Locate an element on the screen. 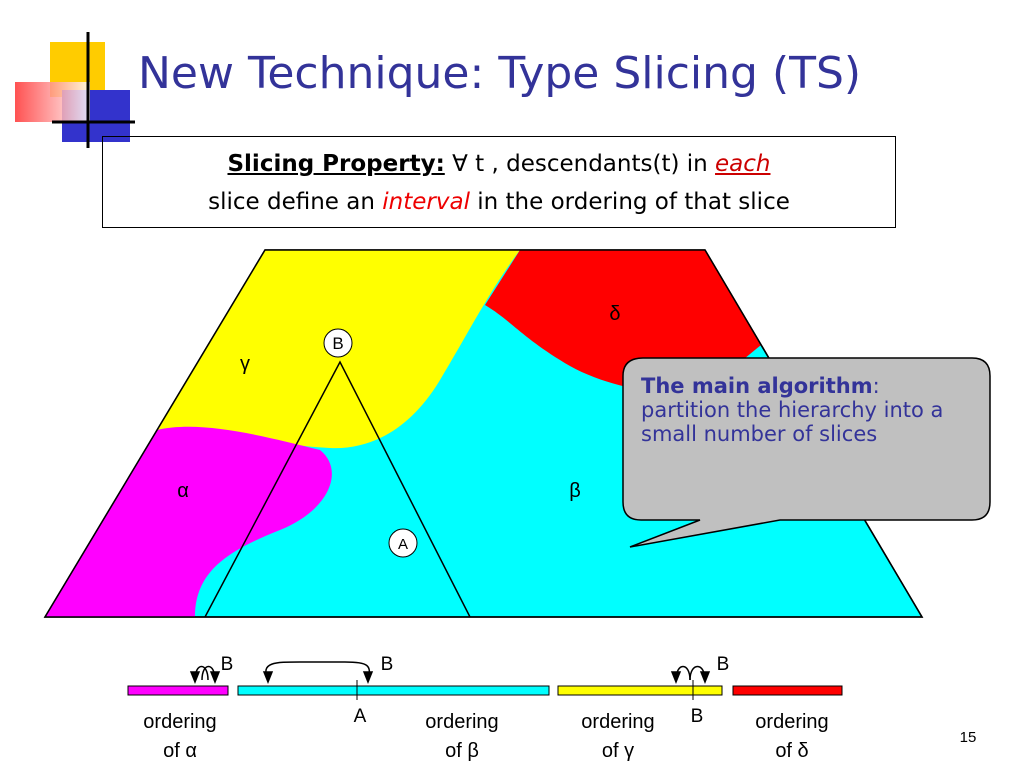 The image size is (1024, 768). property-text: slice define an is located at coordinates (295, 202).